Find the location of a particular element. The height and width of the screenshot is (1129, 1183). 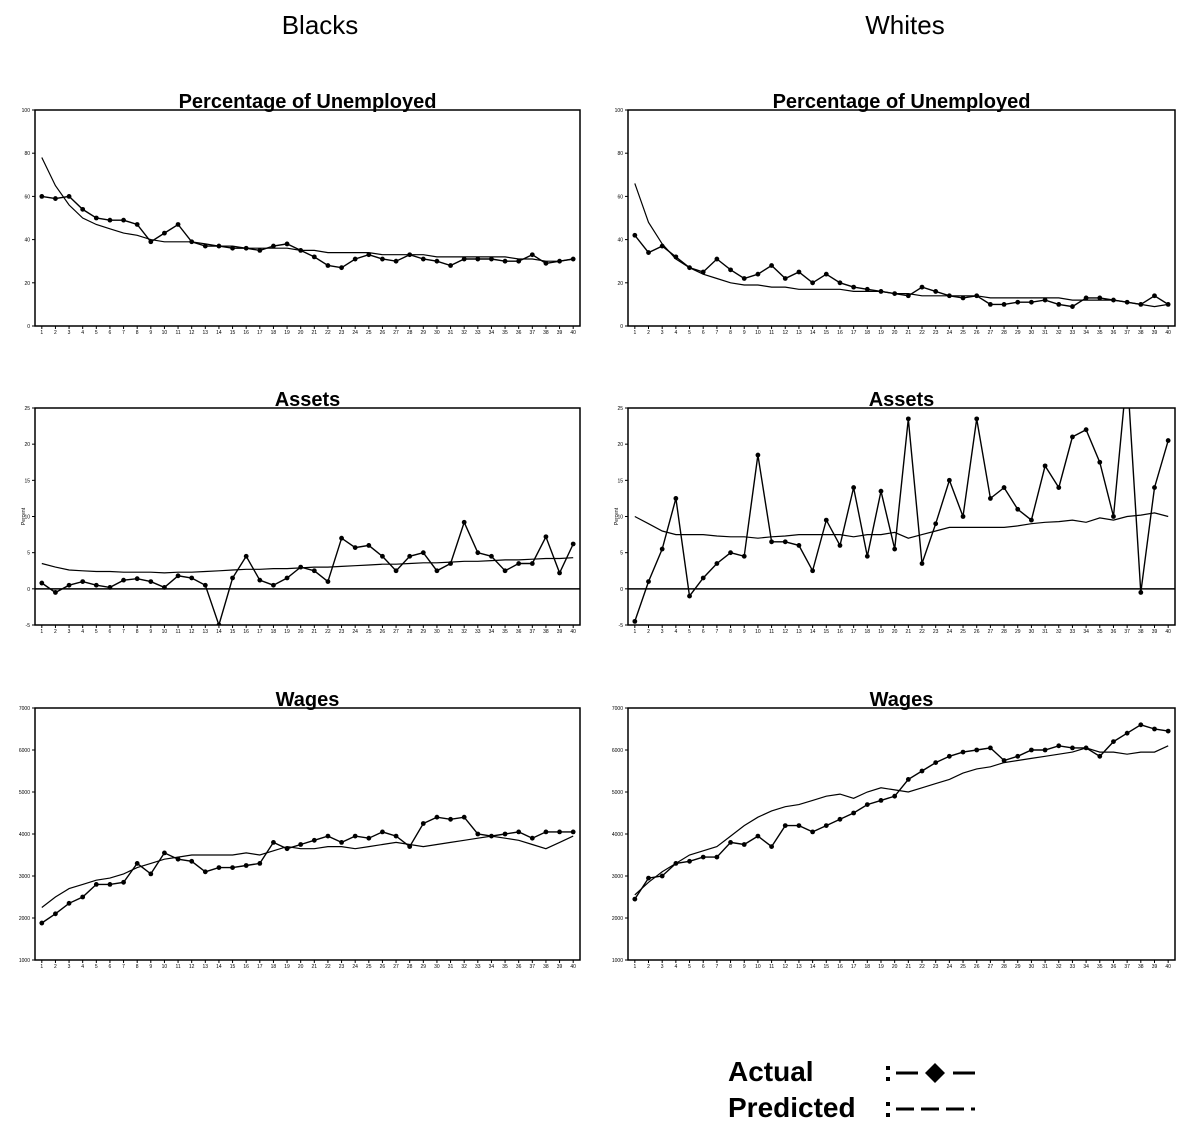

x-tick-label: 5 is located at coordinates (689, 333).